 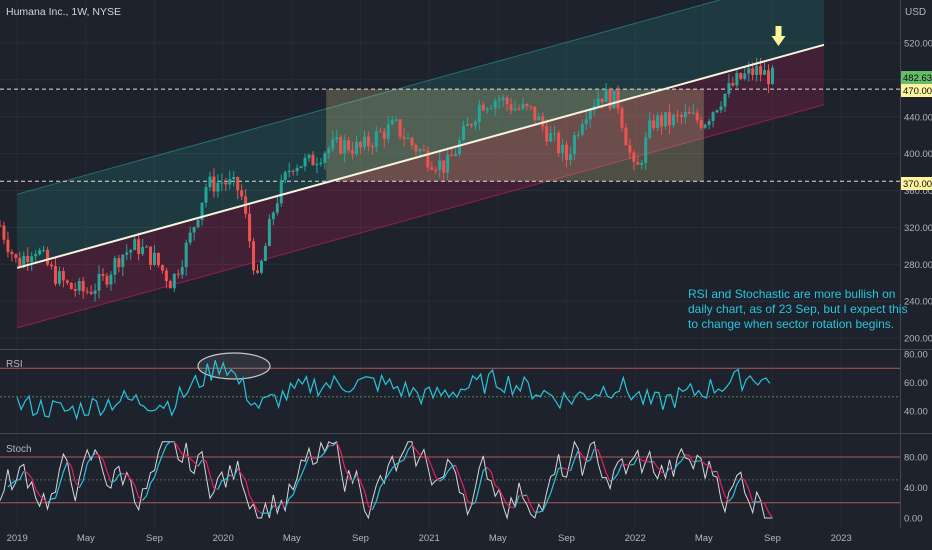 I want to click on price-tick-label: 520.00, so click(x=918, y=44).